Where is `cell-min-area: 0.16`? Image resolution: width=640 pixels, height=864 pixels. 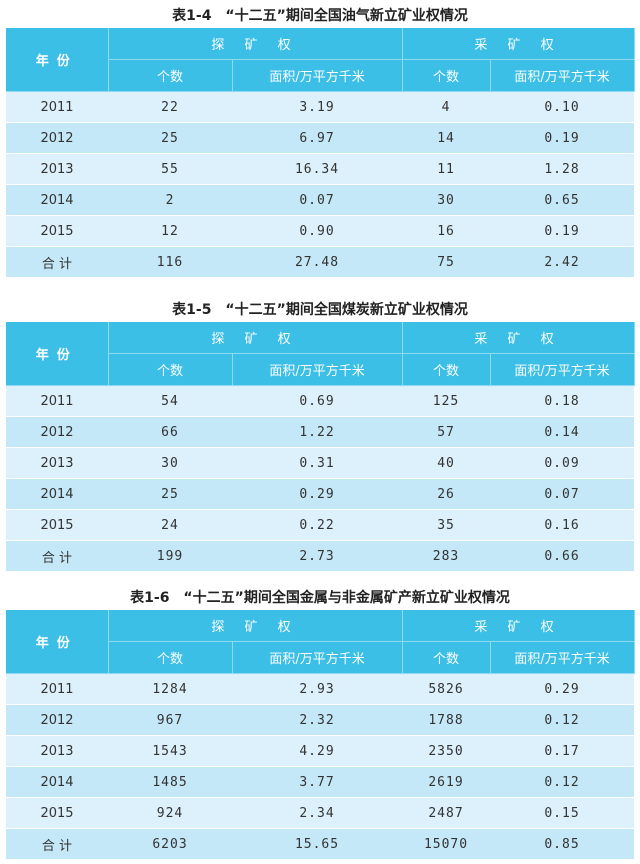
cell-min-area: 0.16 is located at coordinates (562, 525).